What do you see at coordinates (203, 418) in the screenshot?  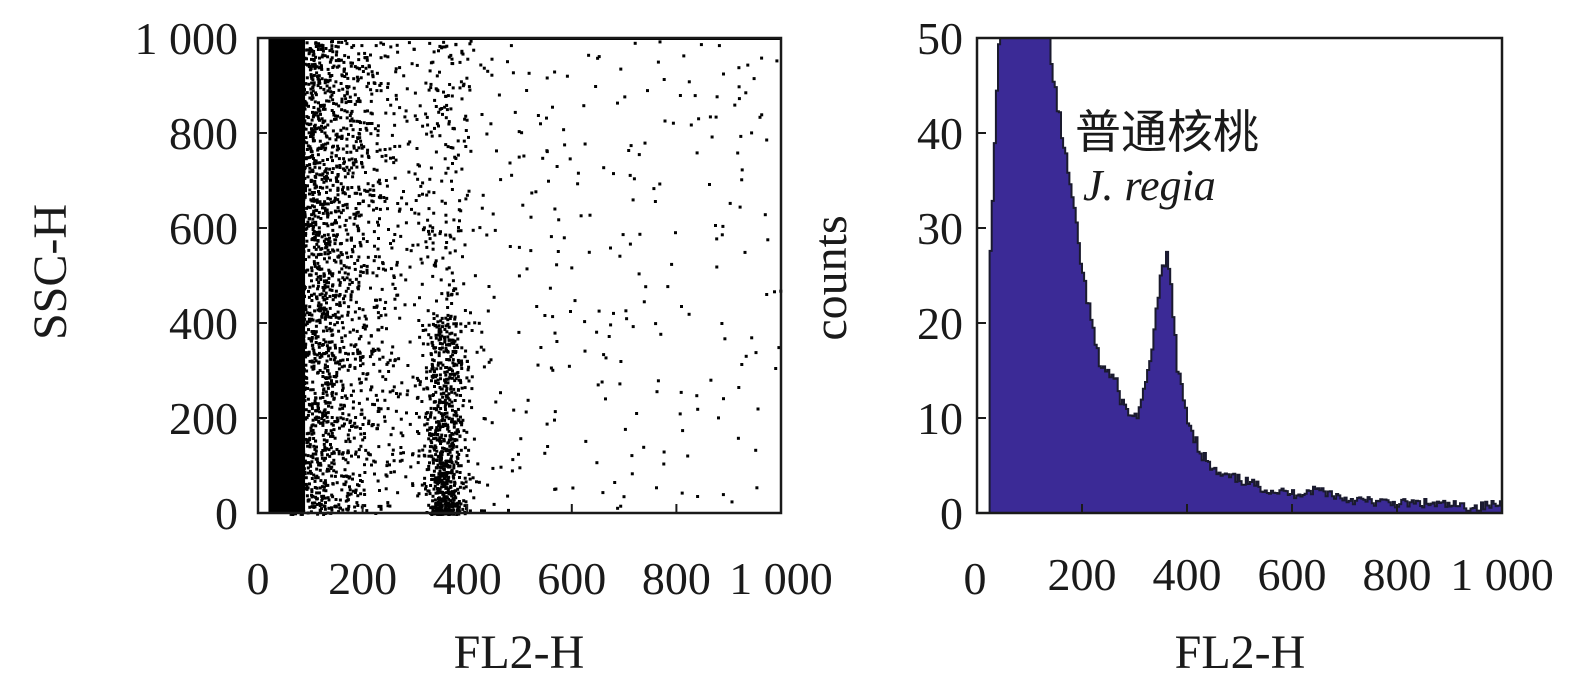 I see `y-tick-label: 200` at bounding box center [203, 418].